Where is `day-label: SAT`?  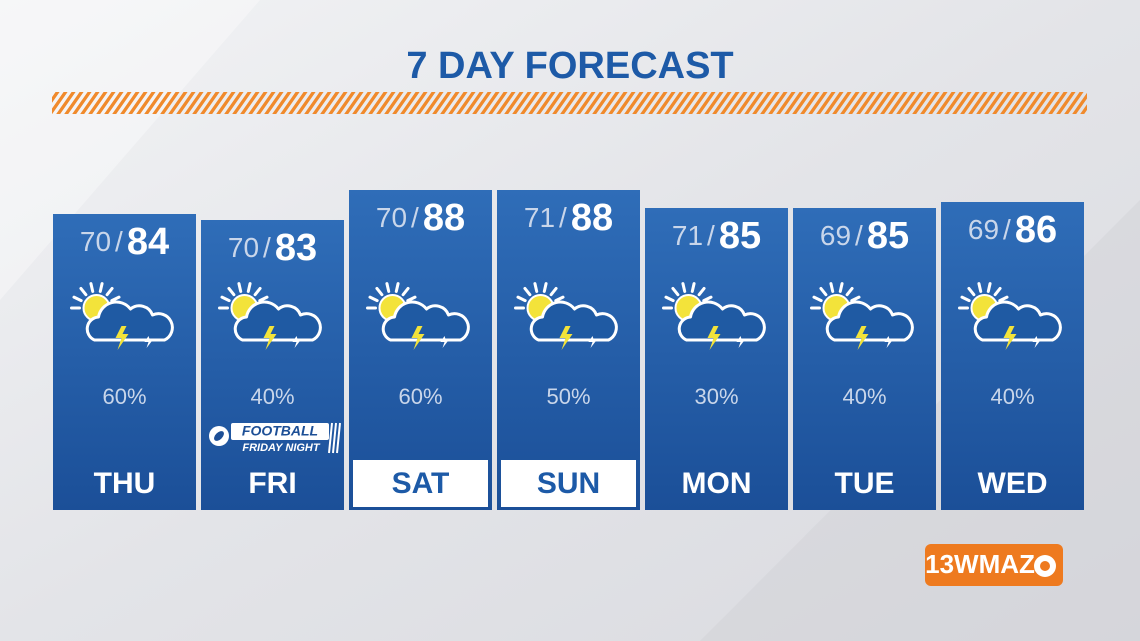 day-label: SAT is located at coordinates (421, 483).